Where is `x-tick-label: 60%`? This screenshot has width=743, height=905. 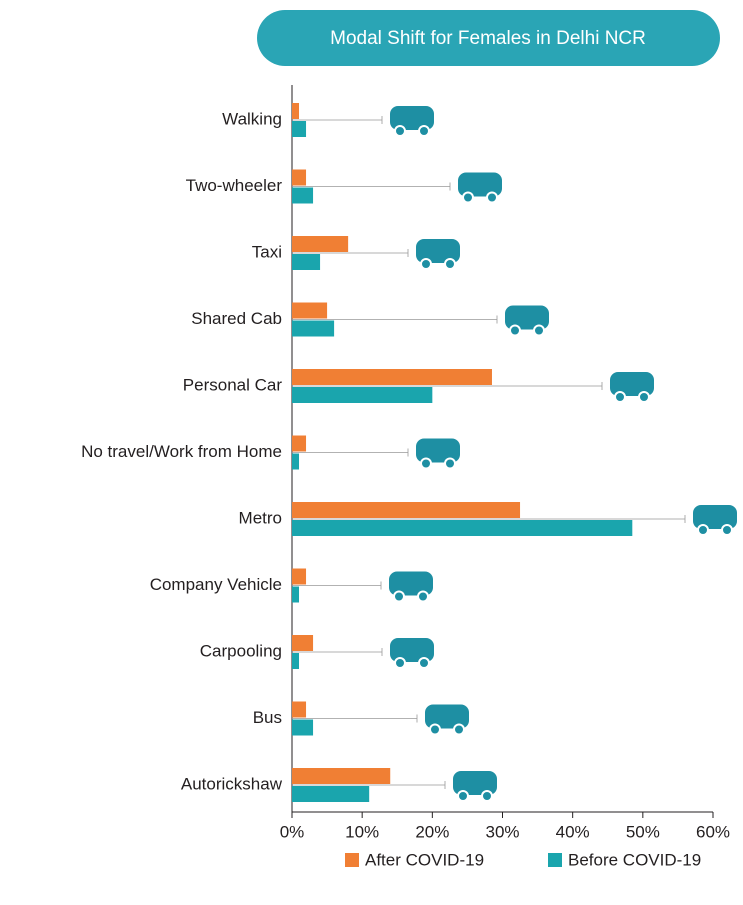
x-tick-label: 60% is located at coordinates (713, 831).